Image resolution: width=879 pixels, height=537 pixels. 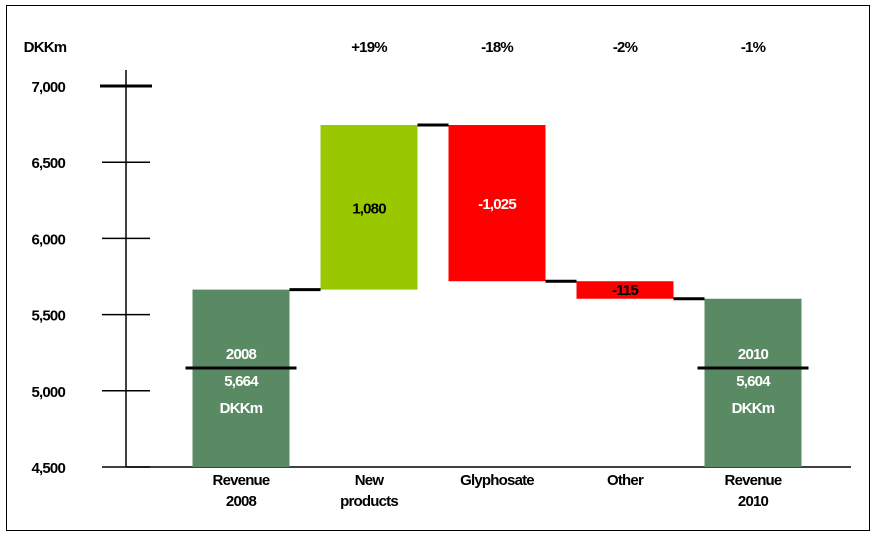 I want to click on y-tick-label: 6,000, so click(x=48, y=239).